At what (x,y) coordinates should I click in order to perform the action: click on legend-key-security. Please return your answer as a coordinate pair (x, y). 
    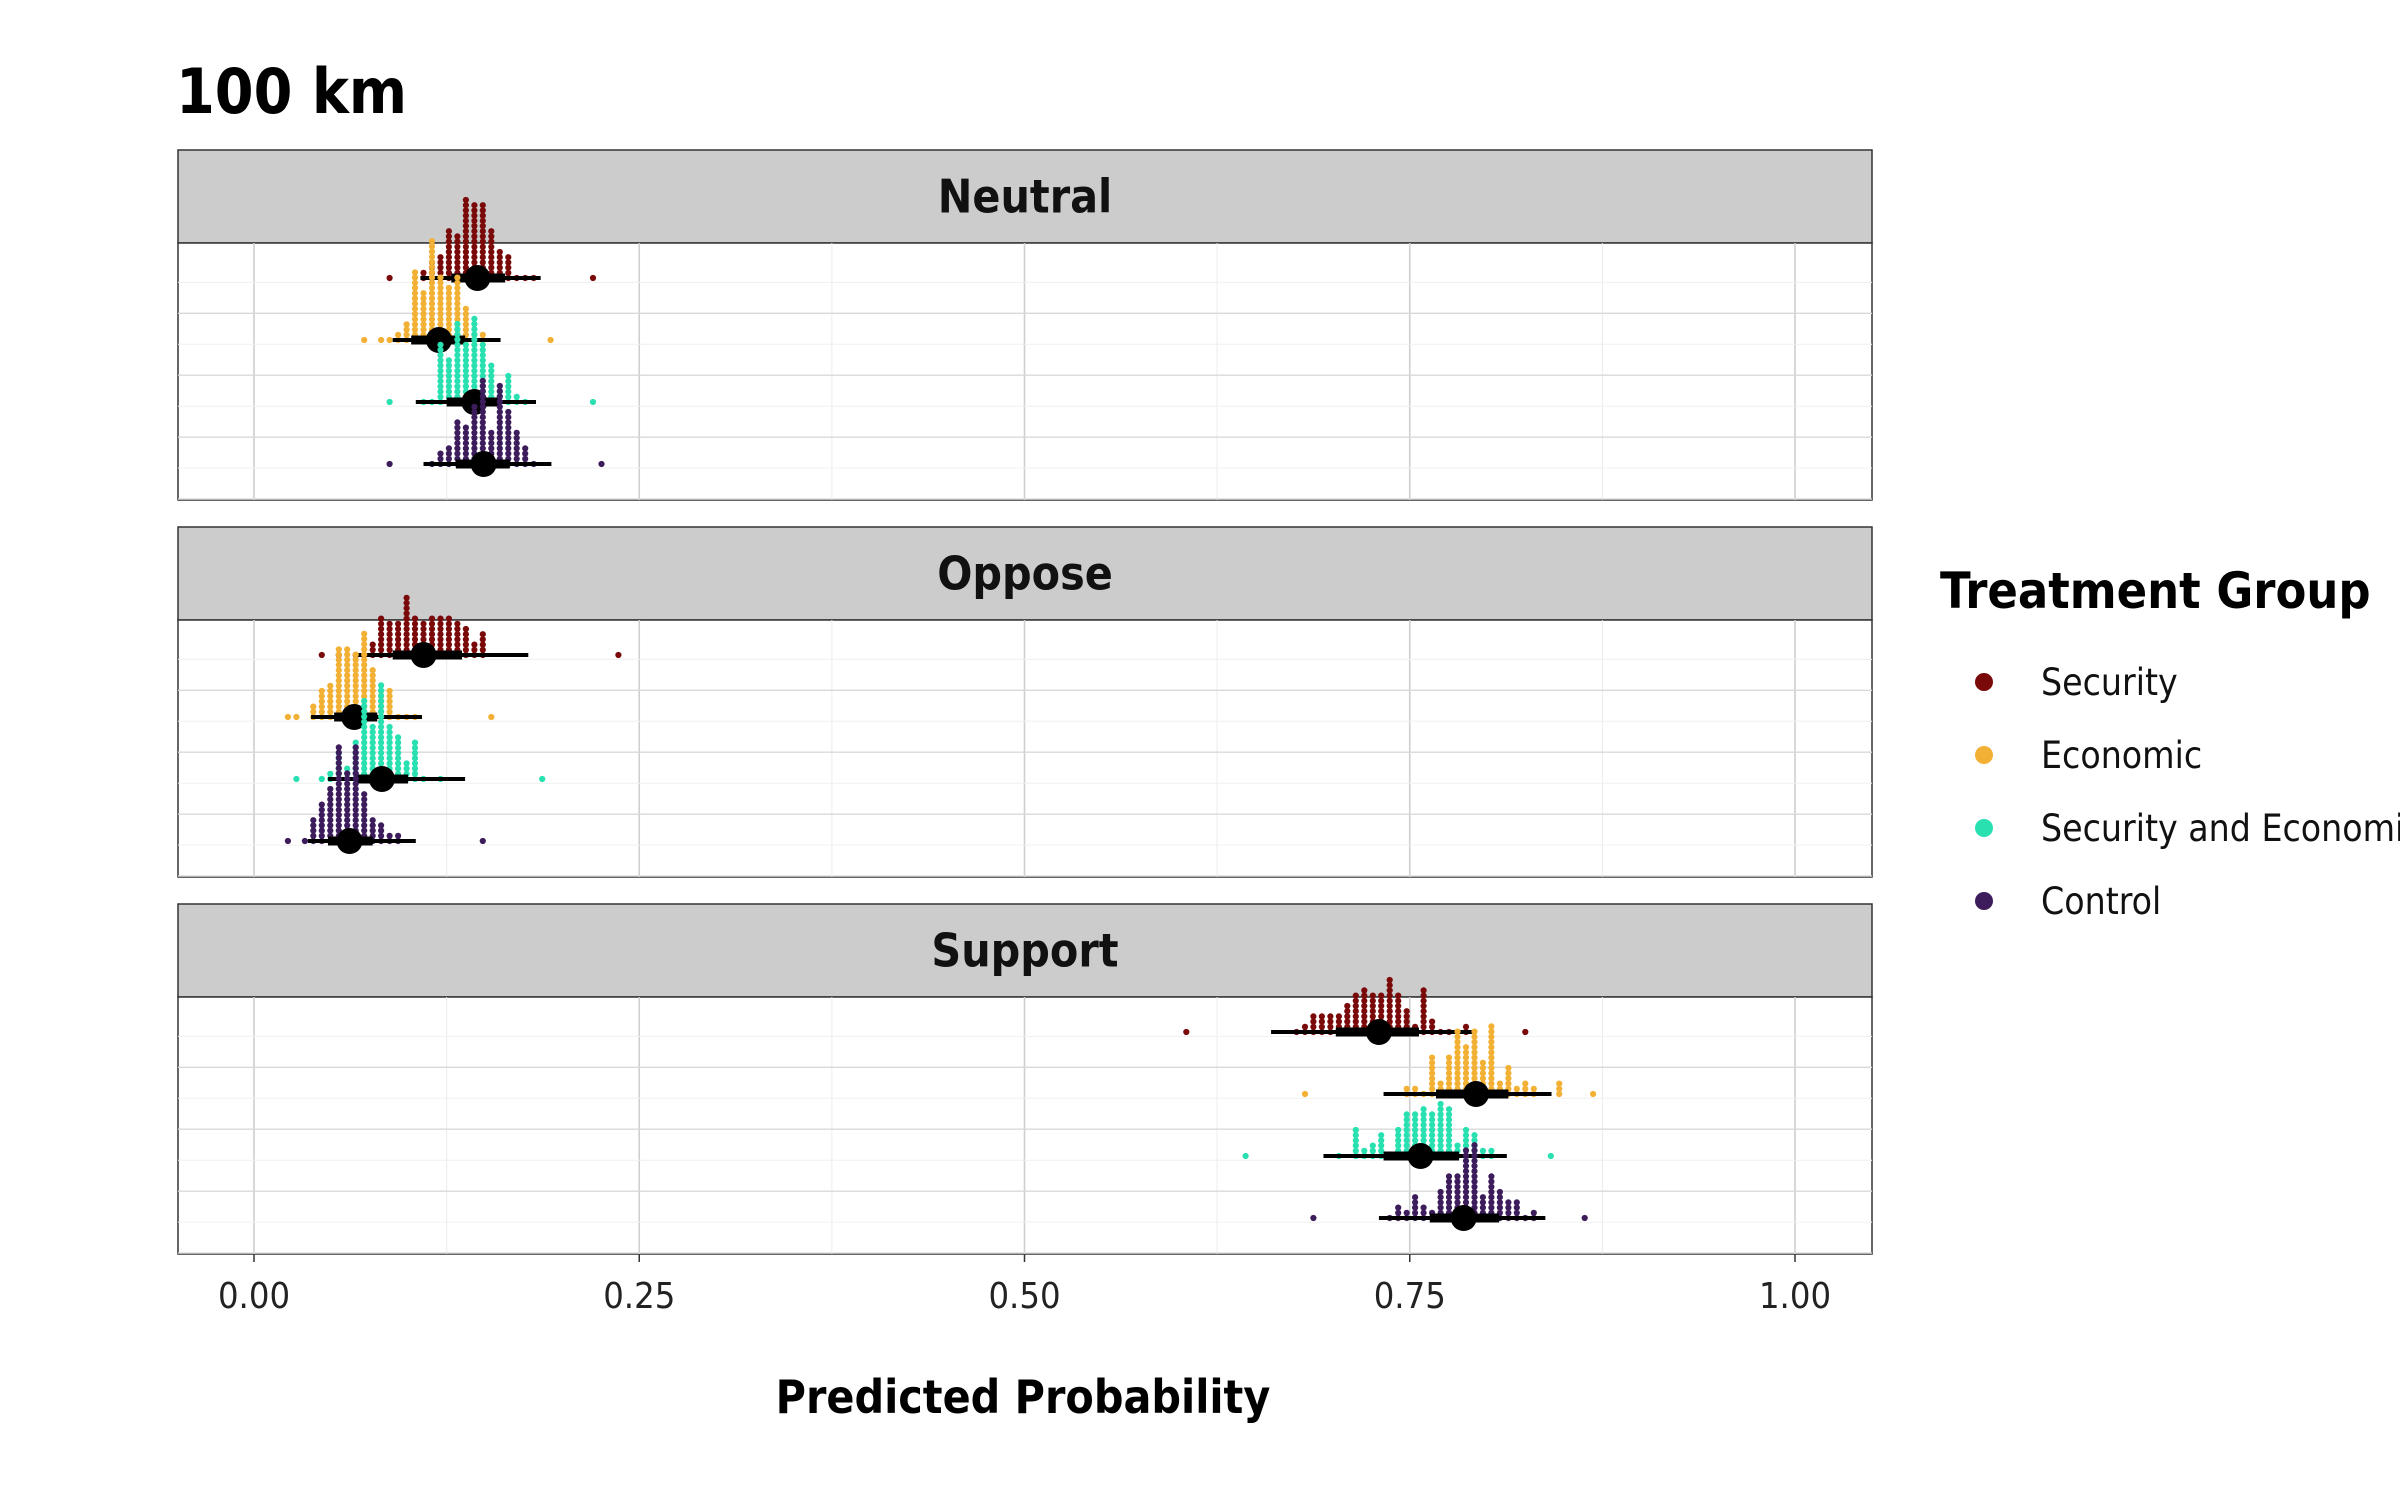
    Looking at the image, I should click on (1984, 682).